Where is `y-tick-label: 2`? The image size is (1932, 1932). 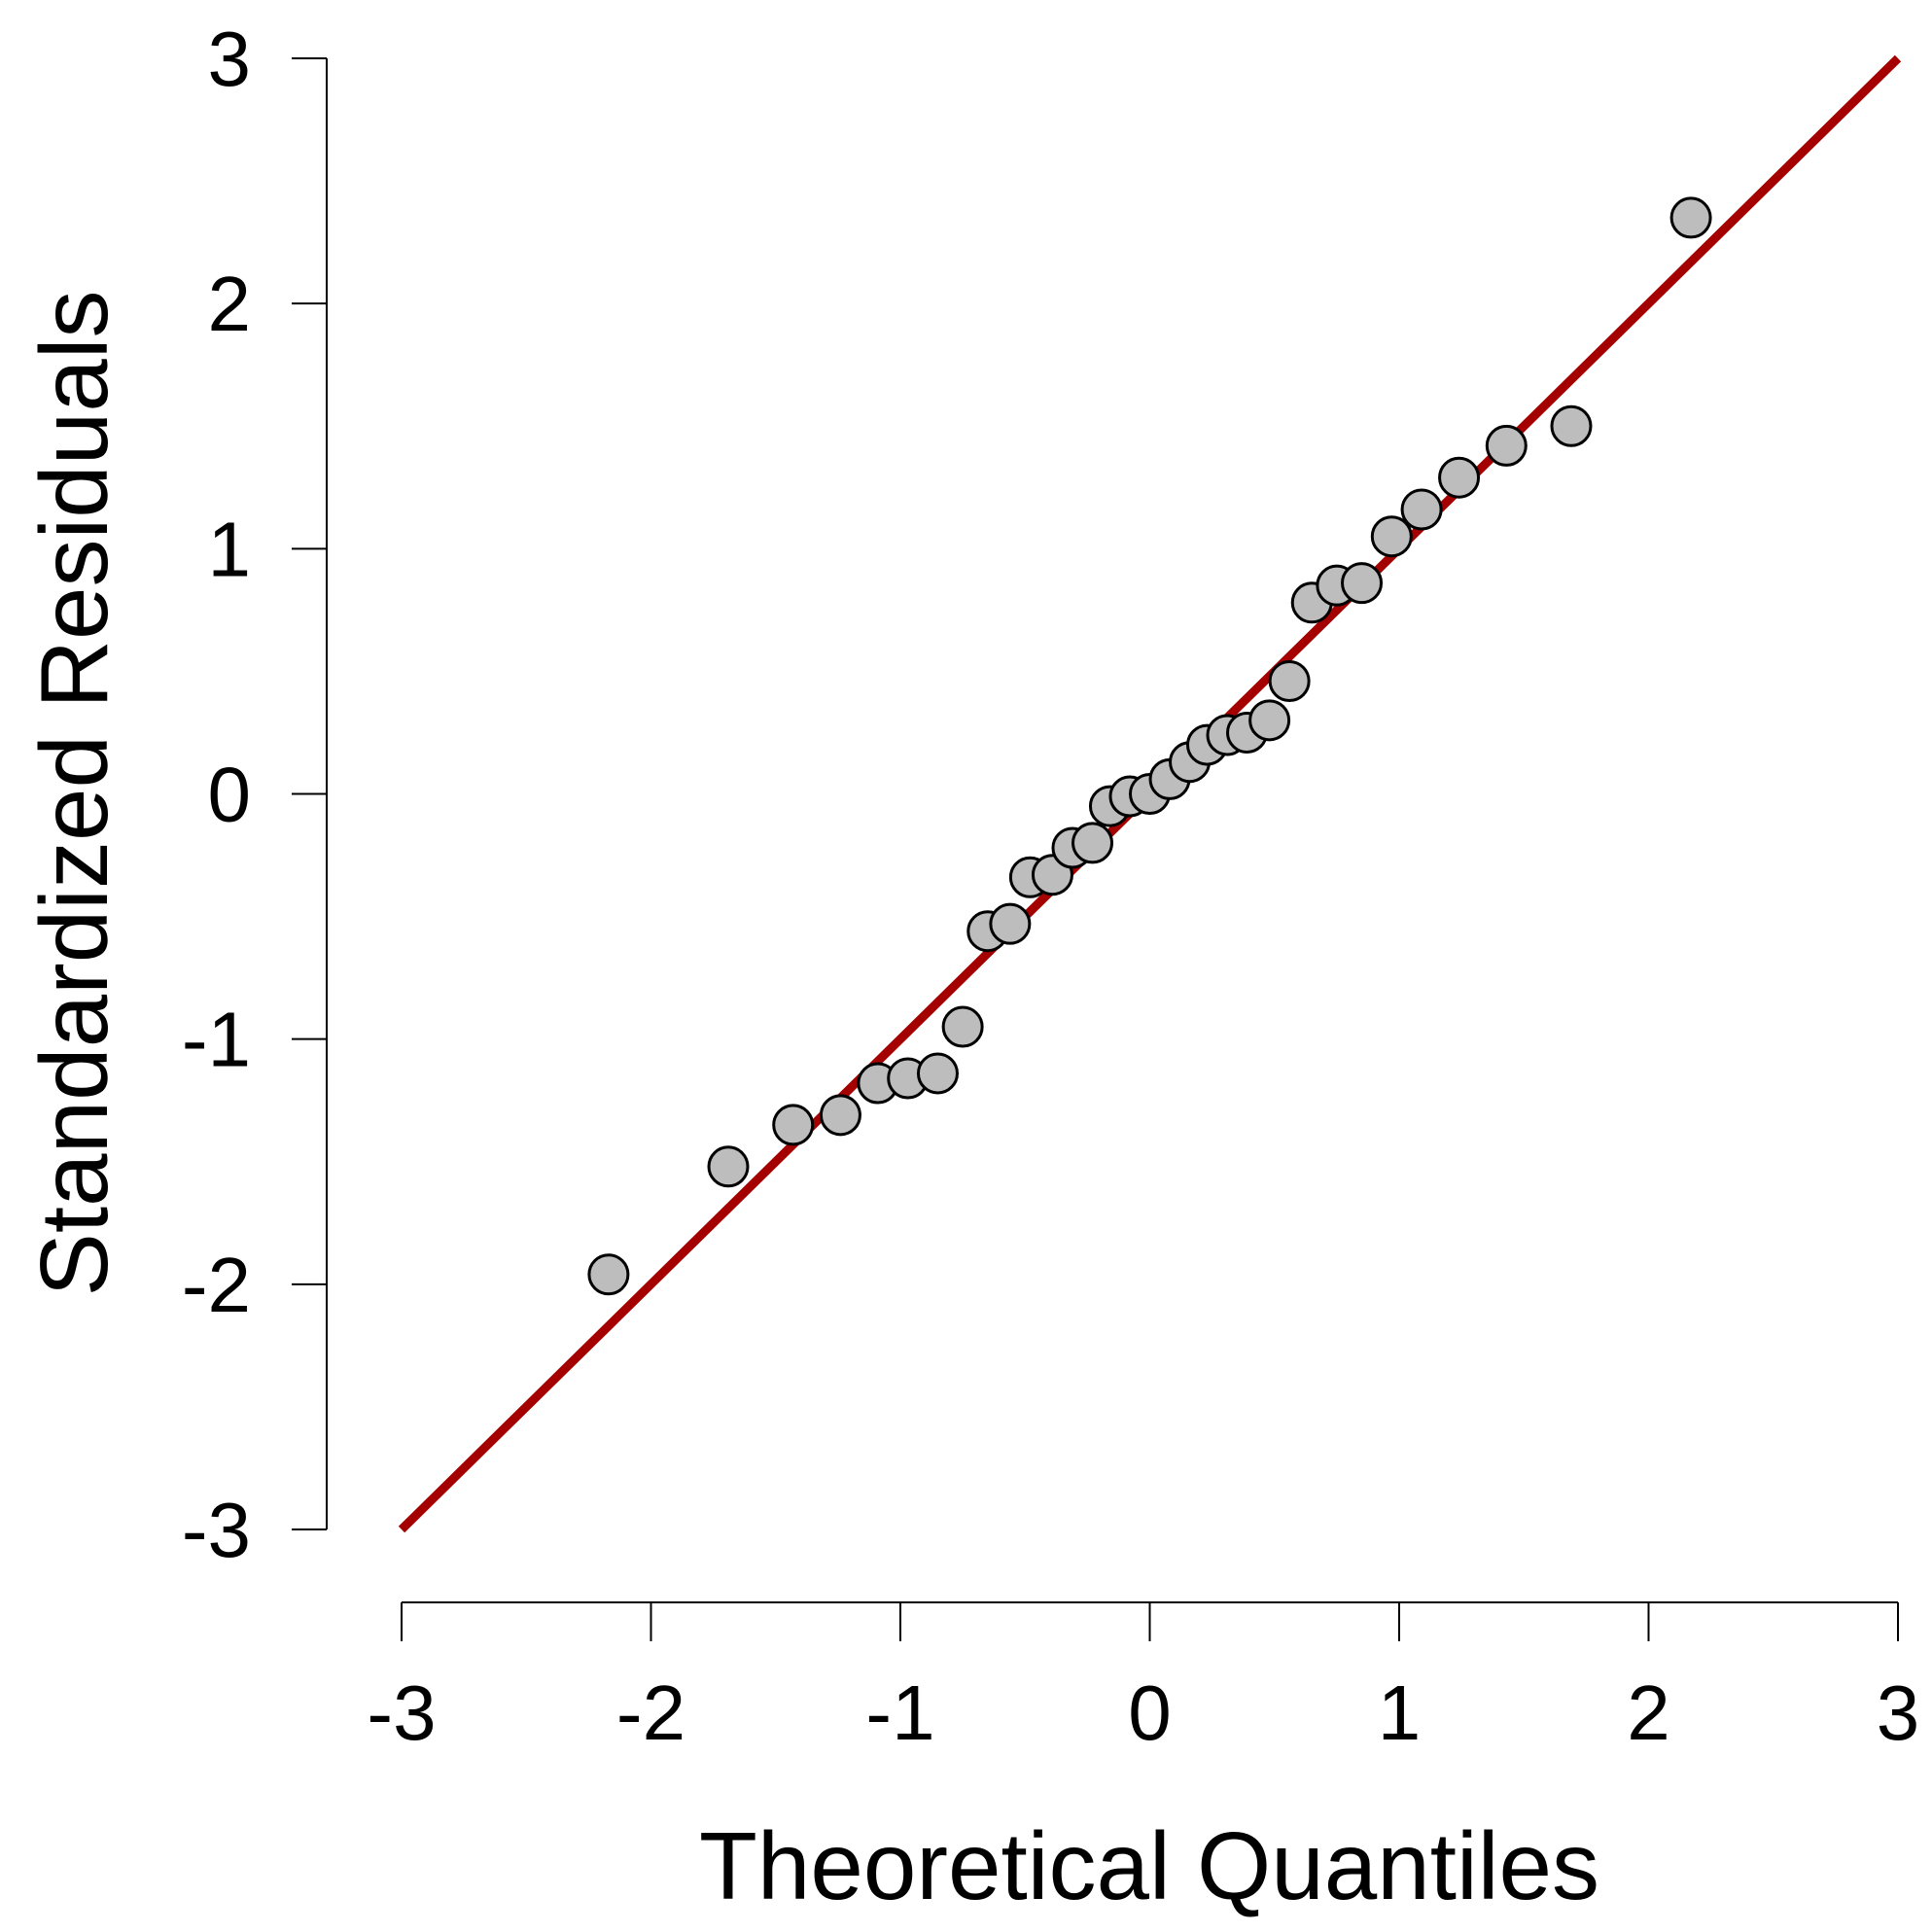
y-tick-label: 2 is located at coordinates (230, 304).